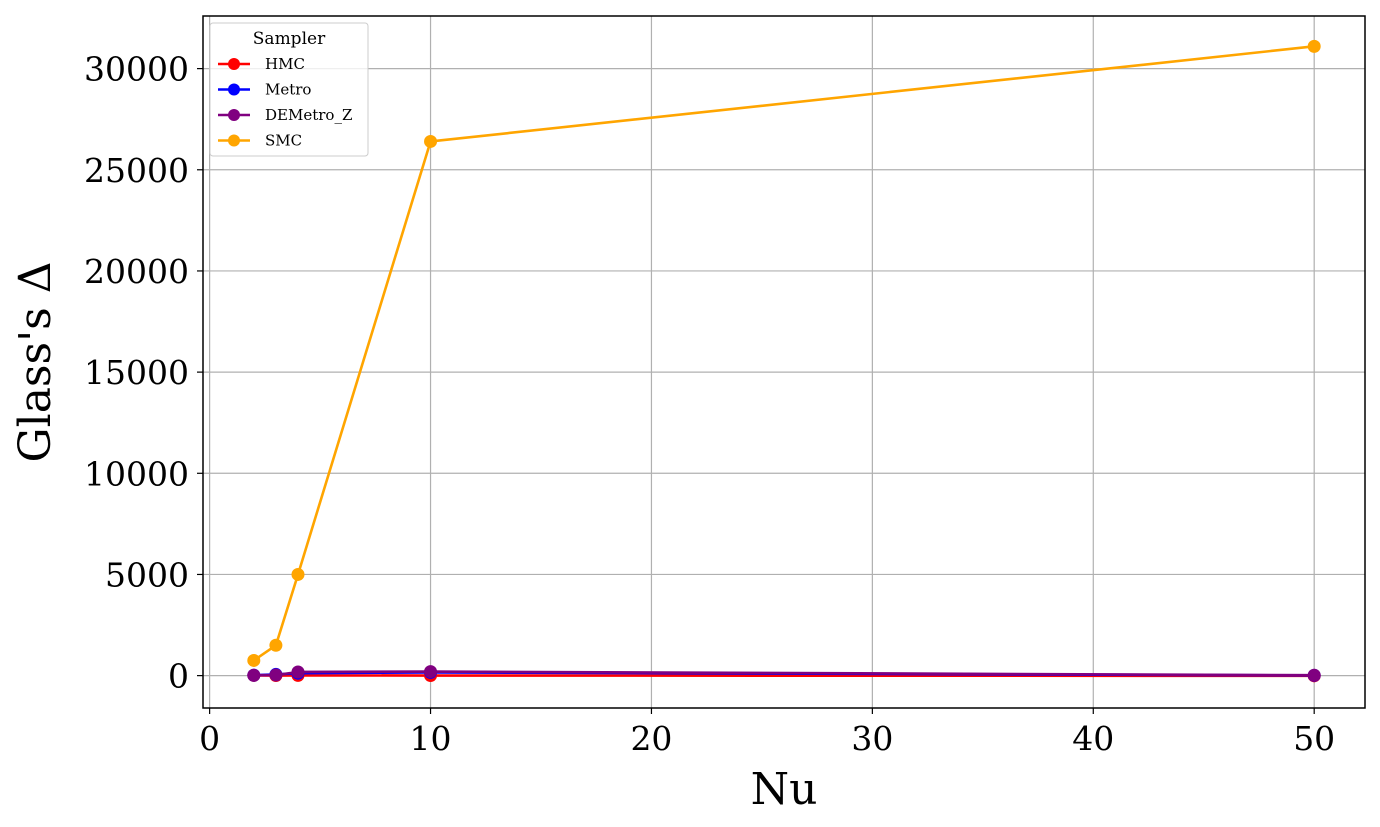 The height and width of the screenshot is (827, 1380). I want to click on legend-item-demetro-z: DEMetro_Z, so click(285, 115).